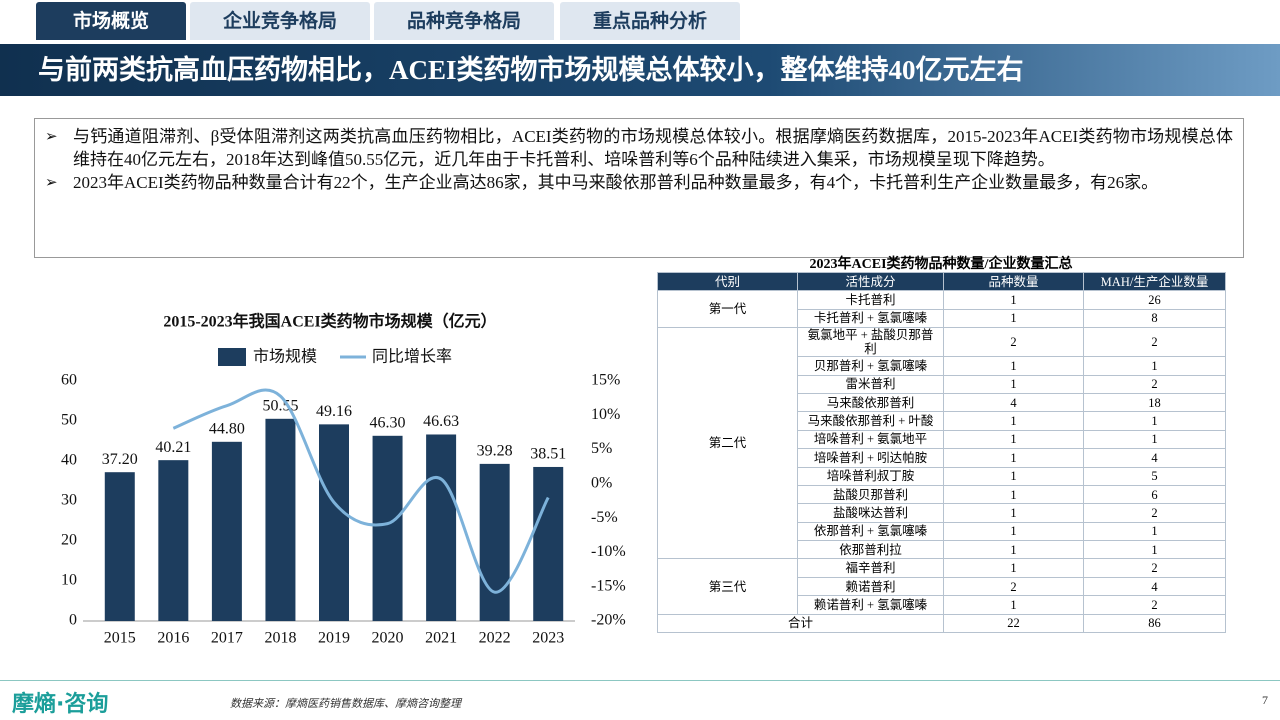 This screenshot has width=1280, height=720. I want to click on cell: 6, so click(1154, 494).